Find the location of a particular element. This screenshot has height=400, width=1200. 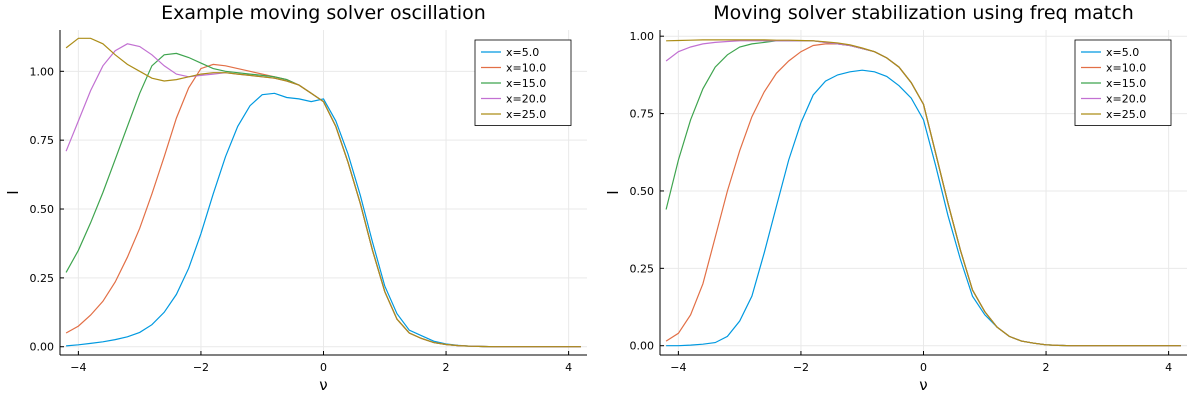

chart-title: Example moving solver oscillation is located at coordinates (323, 13).